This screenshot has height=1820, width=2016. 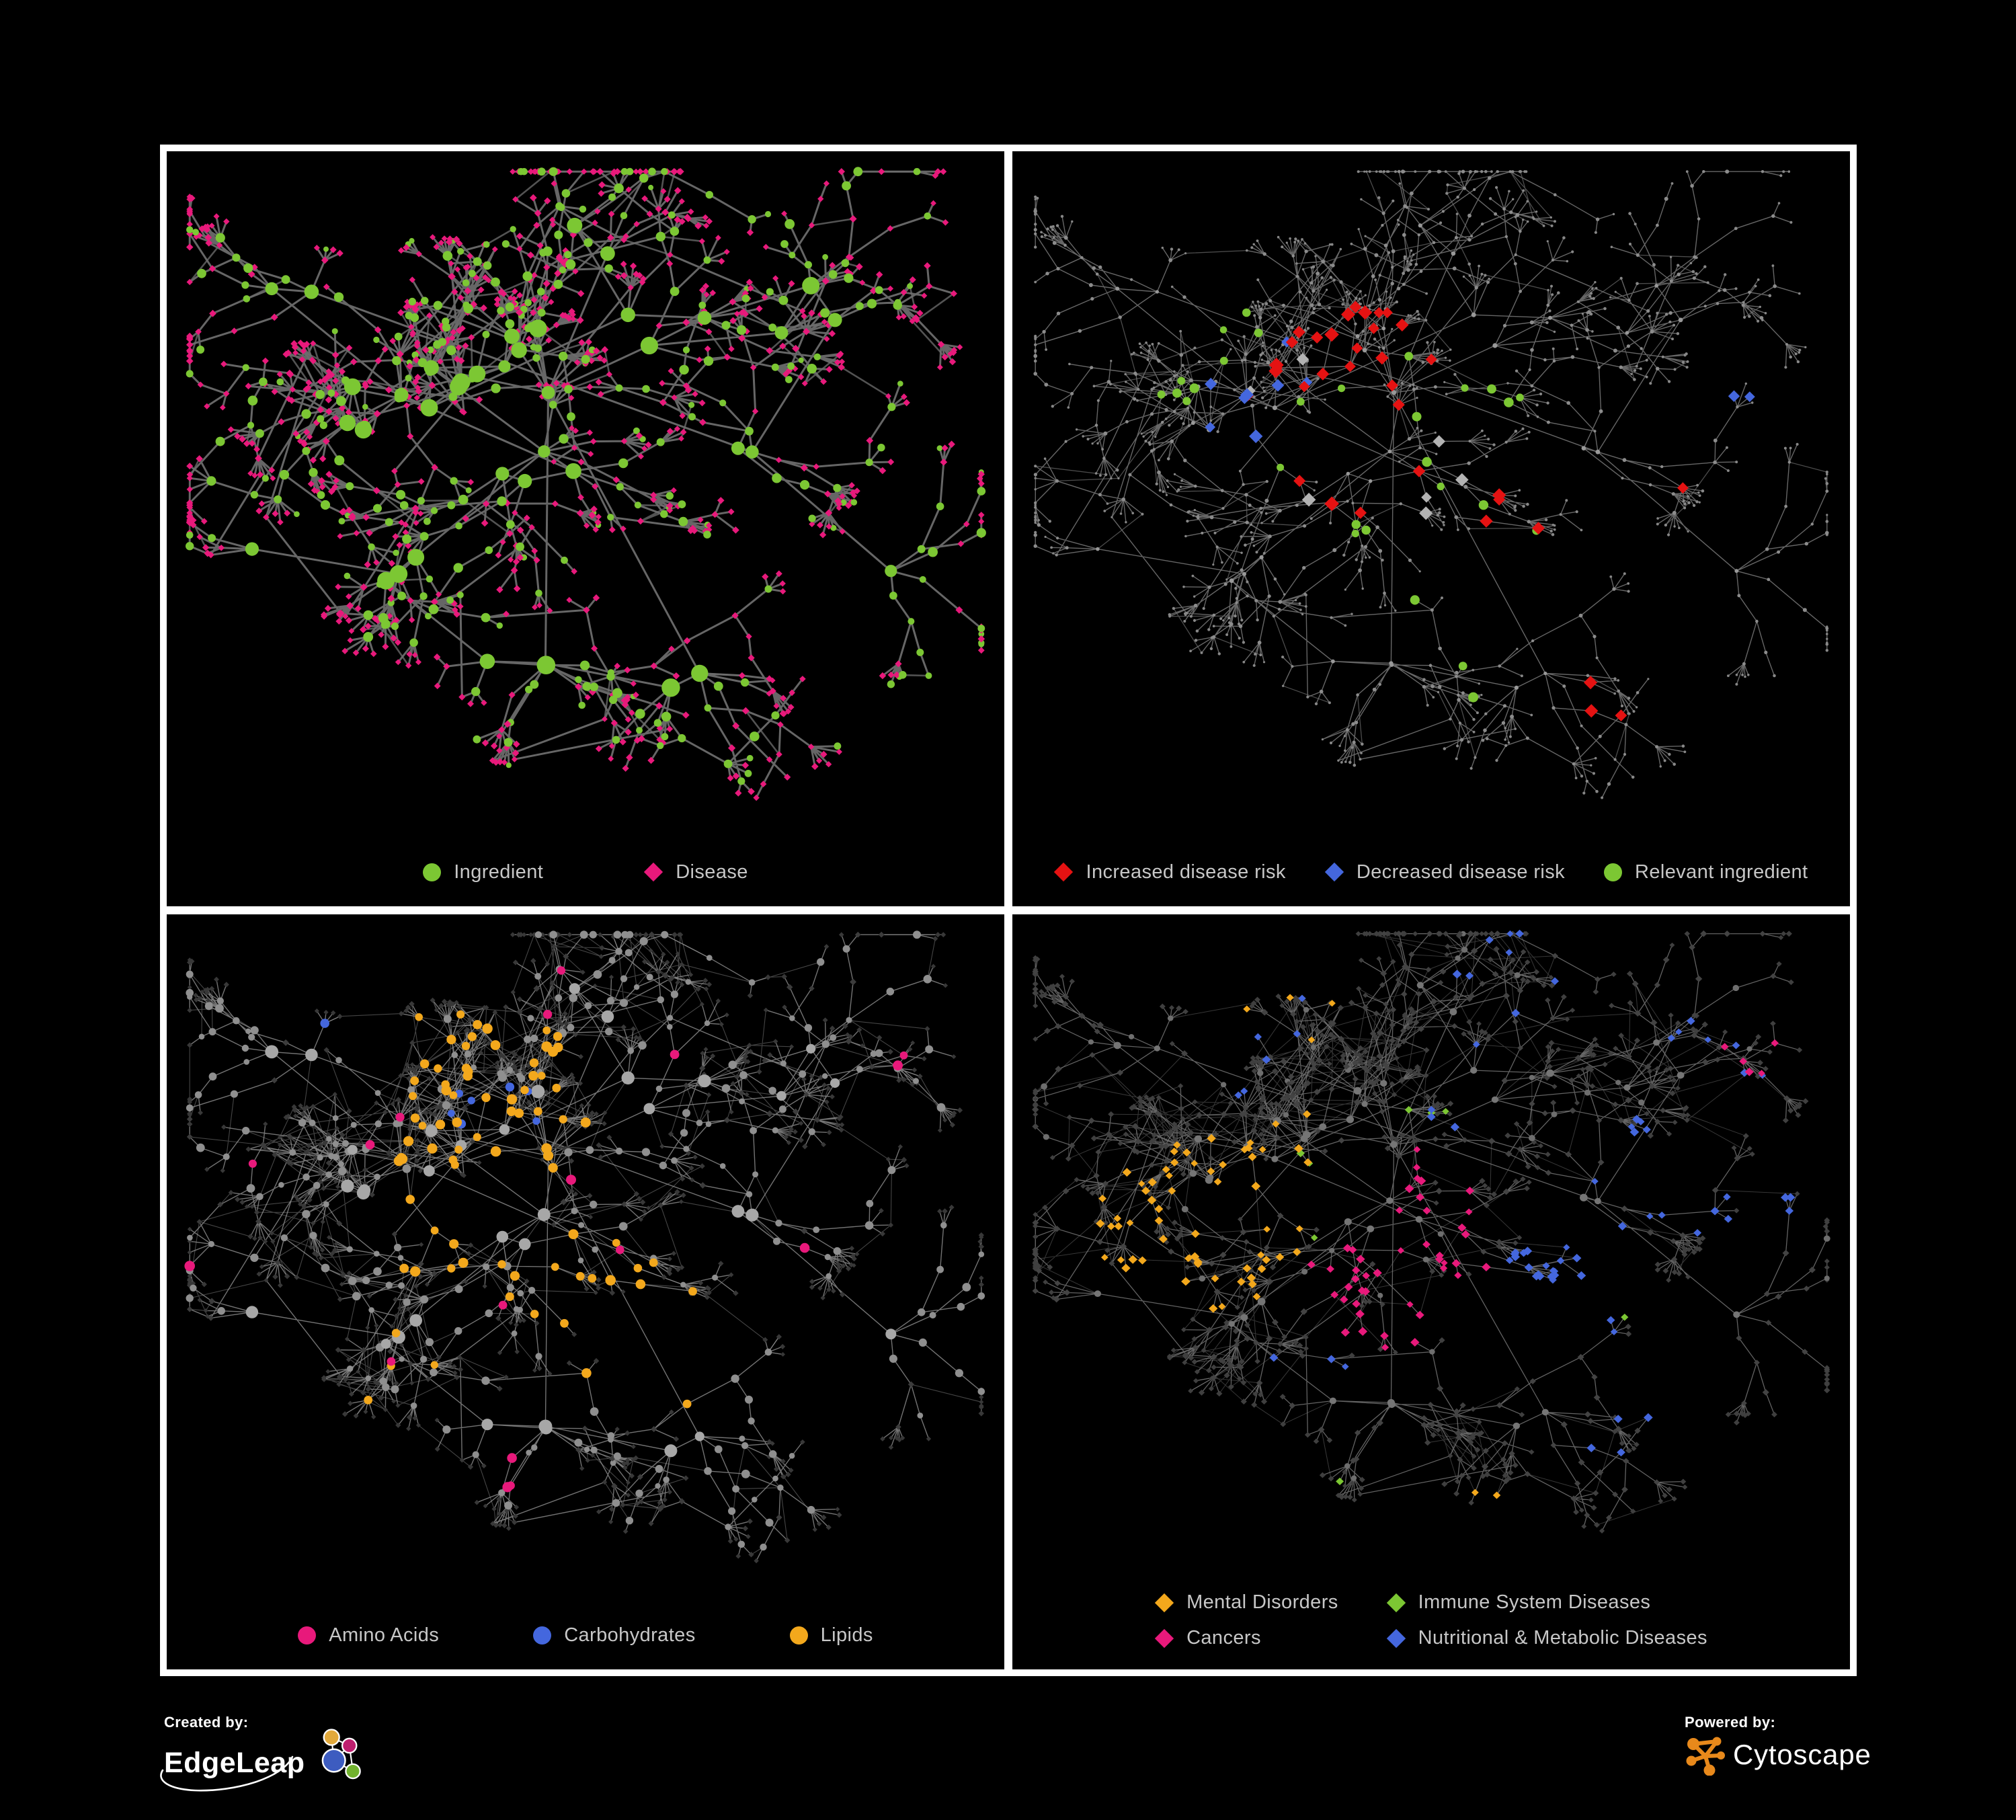 What do you see at coordinates (1223, 1638) in the screenshot?
I see `legend-label: Cancers` at bounding box center [1223, 1638].